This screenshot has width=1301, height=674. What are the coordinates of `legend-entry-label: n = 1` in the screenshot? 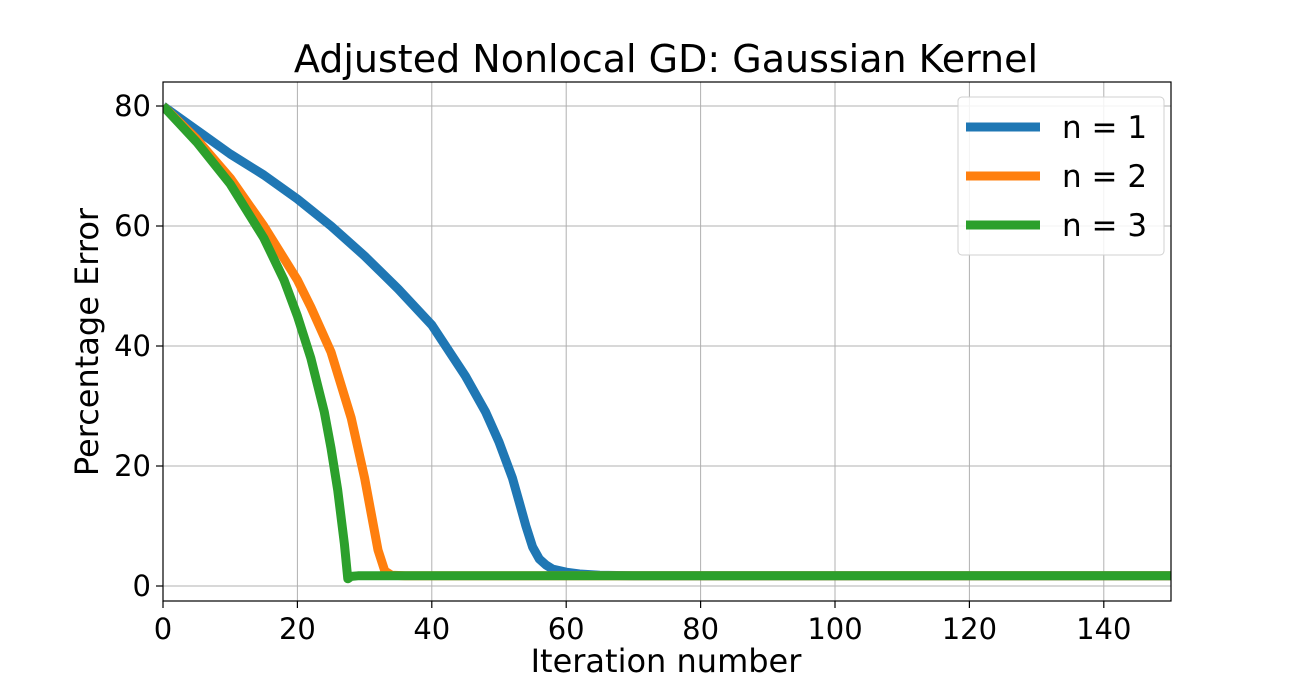 It's located at (1104, 128).